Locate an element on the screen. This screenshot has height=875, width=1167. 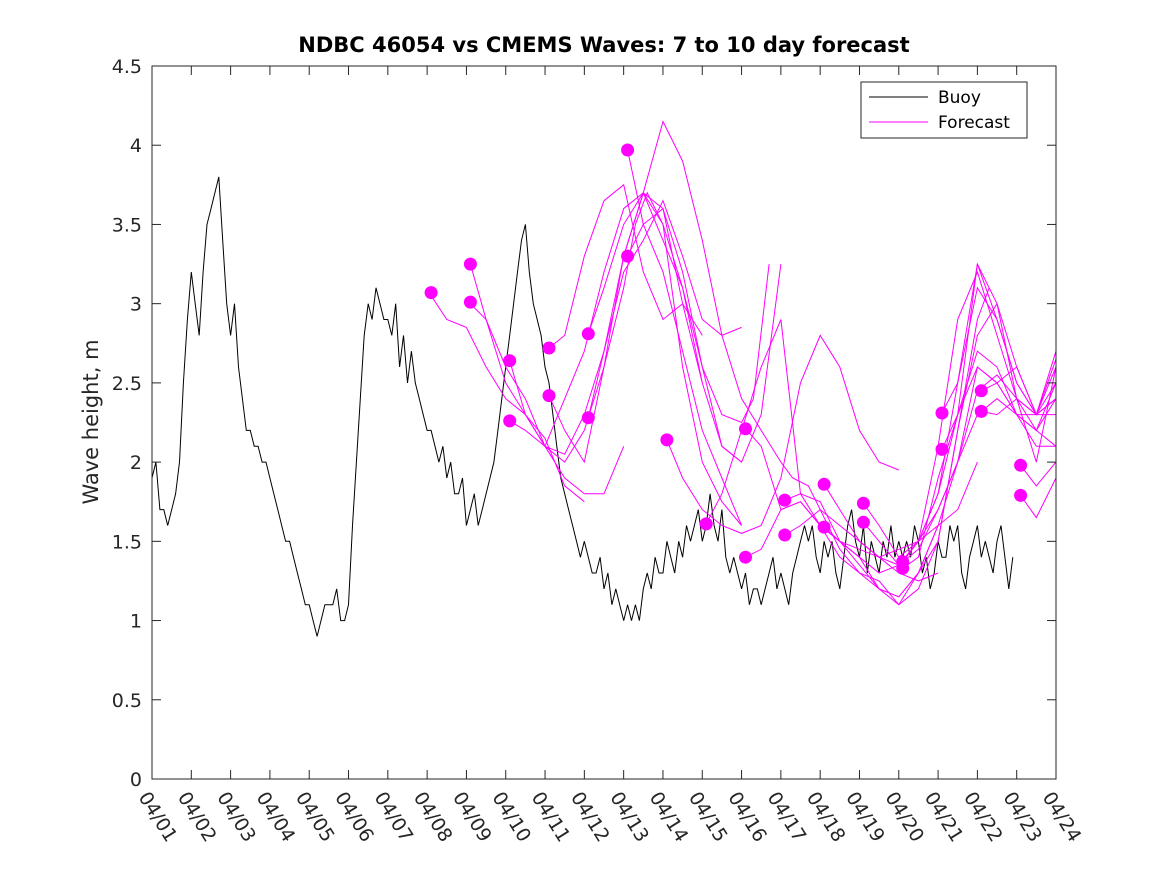
y-tick-label: 4.5 is located at coordinates (127, 67).